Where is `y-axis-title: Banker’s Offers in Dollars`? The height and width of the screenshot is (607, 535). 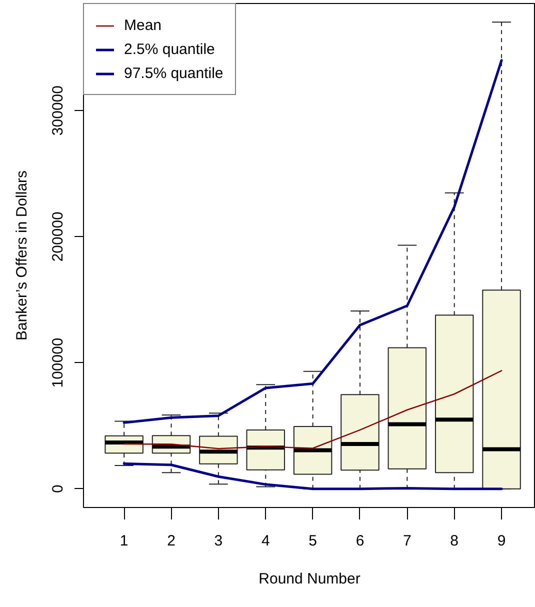
y-axis-title: Banker’s Offers in Dollars is located at coordinates (22, 255).